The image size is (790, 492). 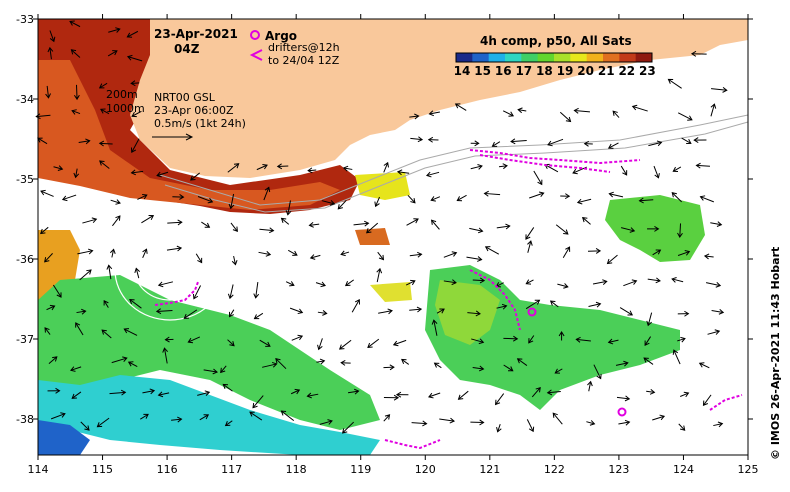 What do you see at coordinates (25, 19) in the screenshot?
I see `y-tick-label: -33` at bounding box center [25, 19].